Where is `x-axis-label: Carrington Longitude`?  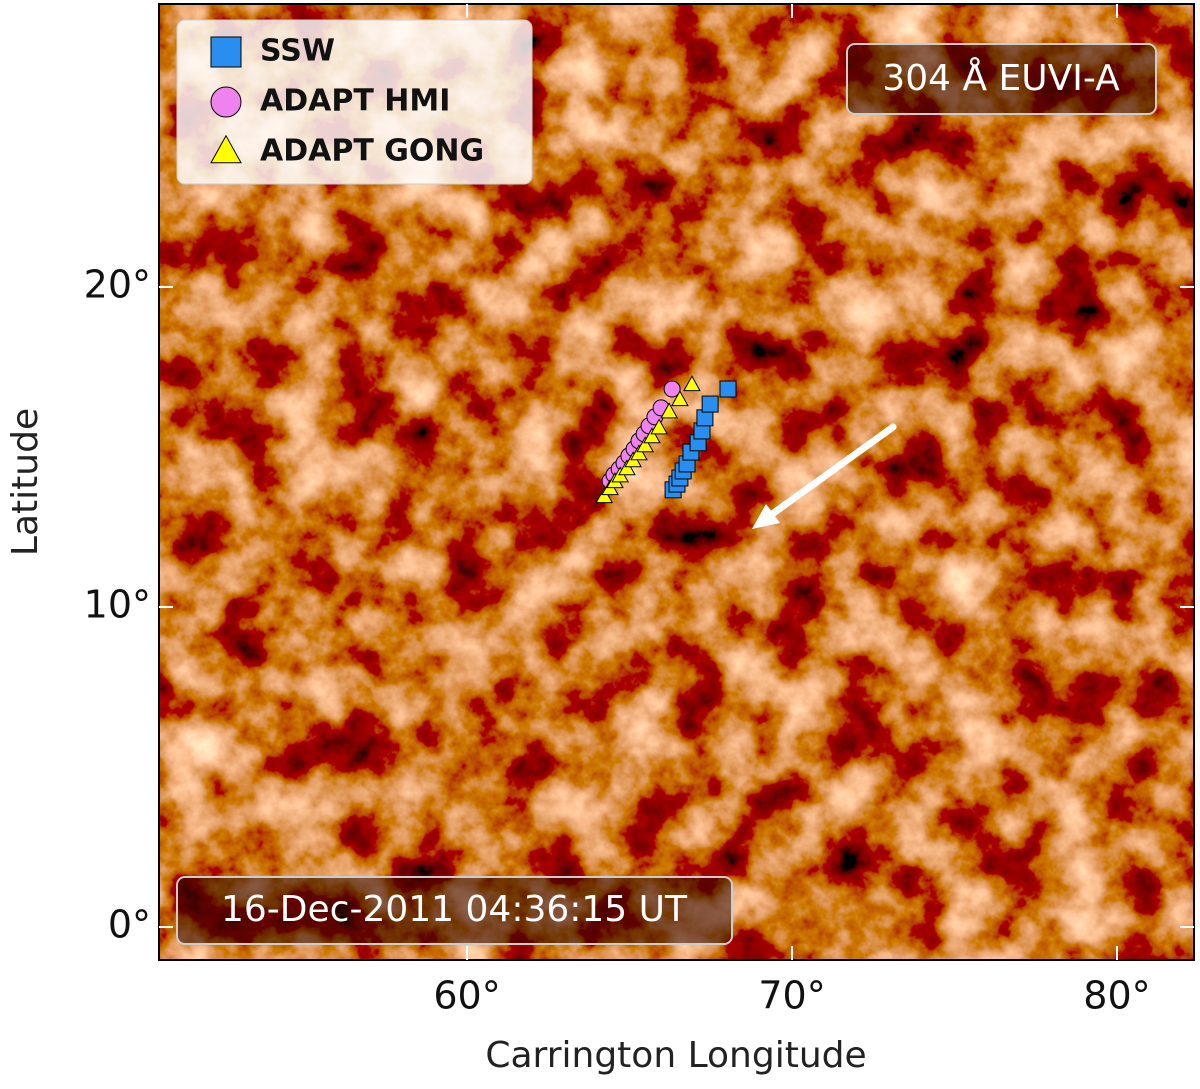 x-axis-label: Carrington Longitude is located at coordinates (675, 1055).